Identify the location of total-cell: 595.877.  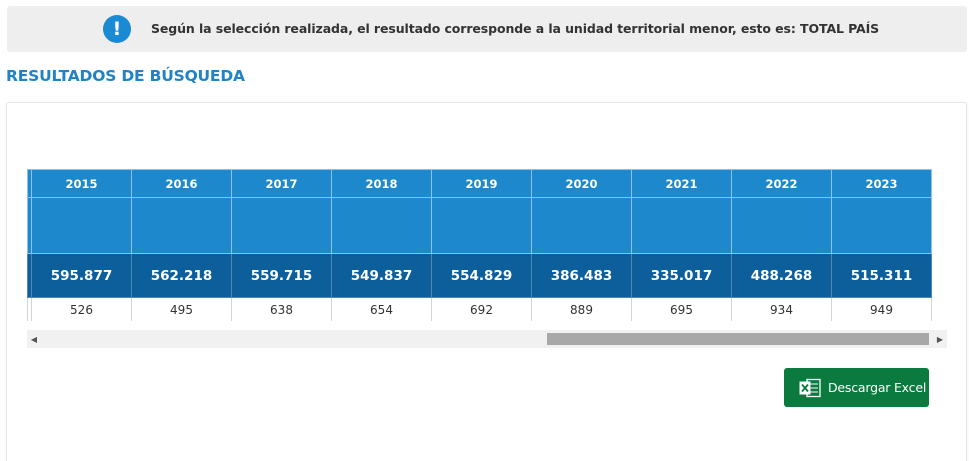
(81, 275).